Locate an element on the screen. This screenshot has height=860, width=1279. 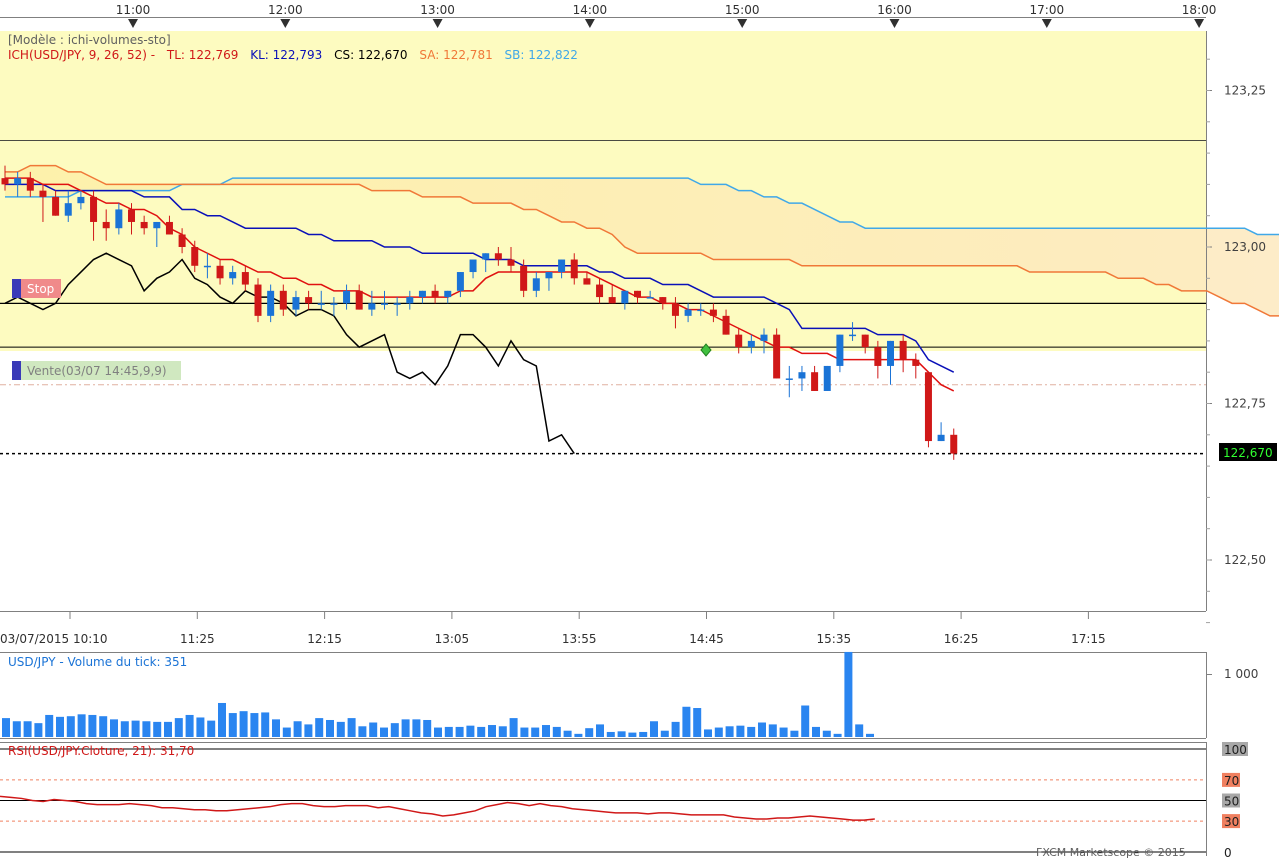
bottom-time-label: 11:25 is located at coordinates (197, 639).